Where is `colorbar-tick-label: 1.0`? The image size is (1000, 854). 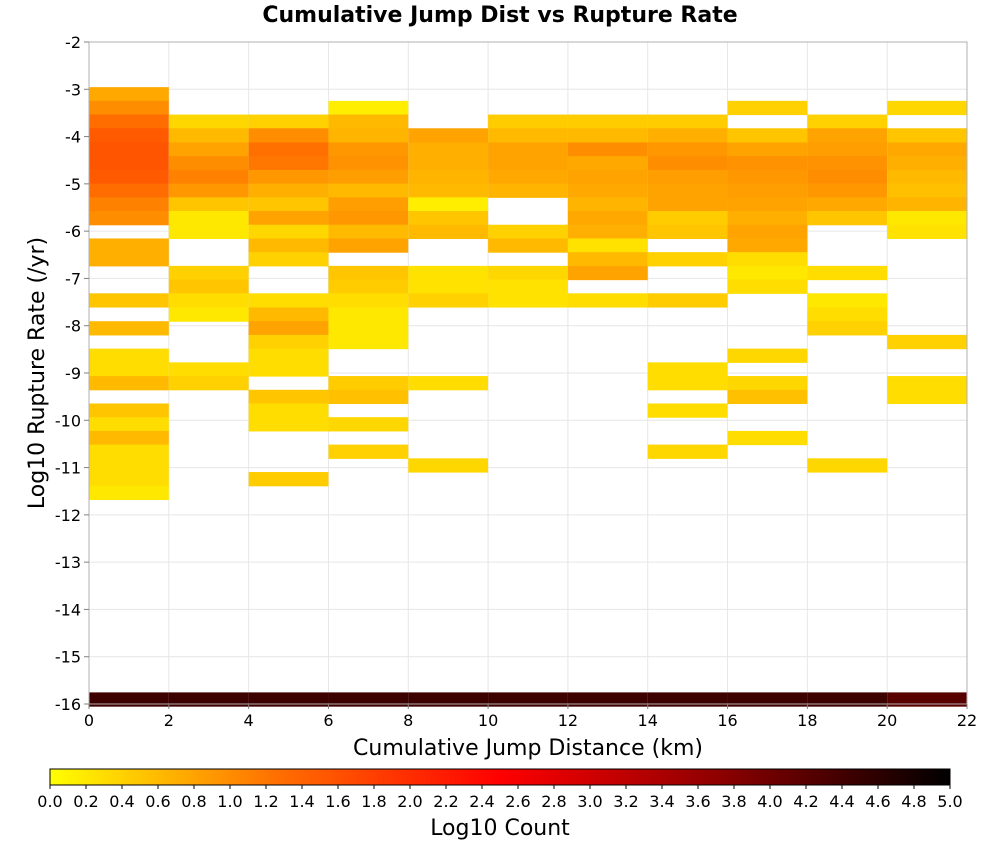 colorbar-tick-label: 1.0 is located at coordinates (229, 801).